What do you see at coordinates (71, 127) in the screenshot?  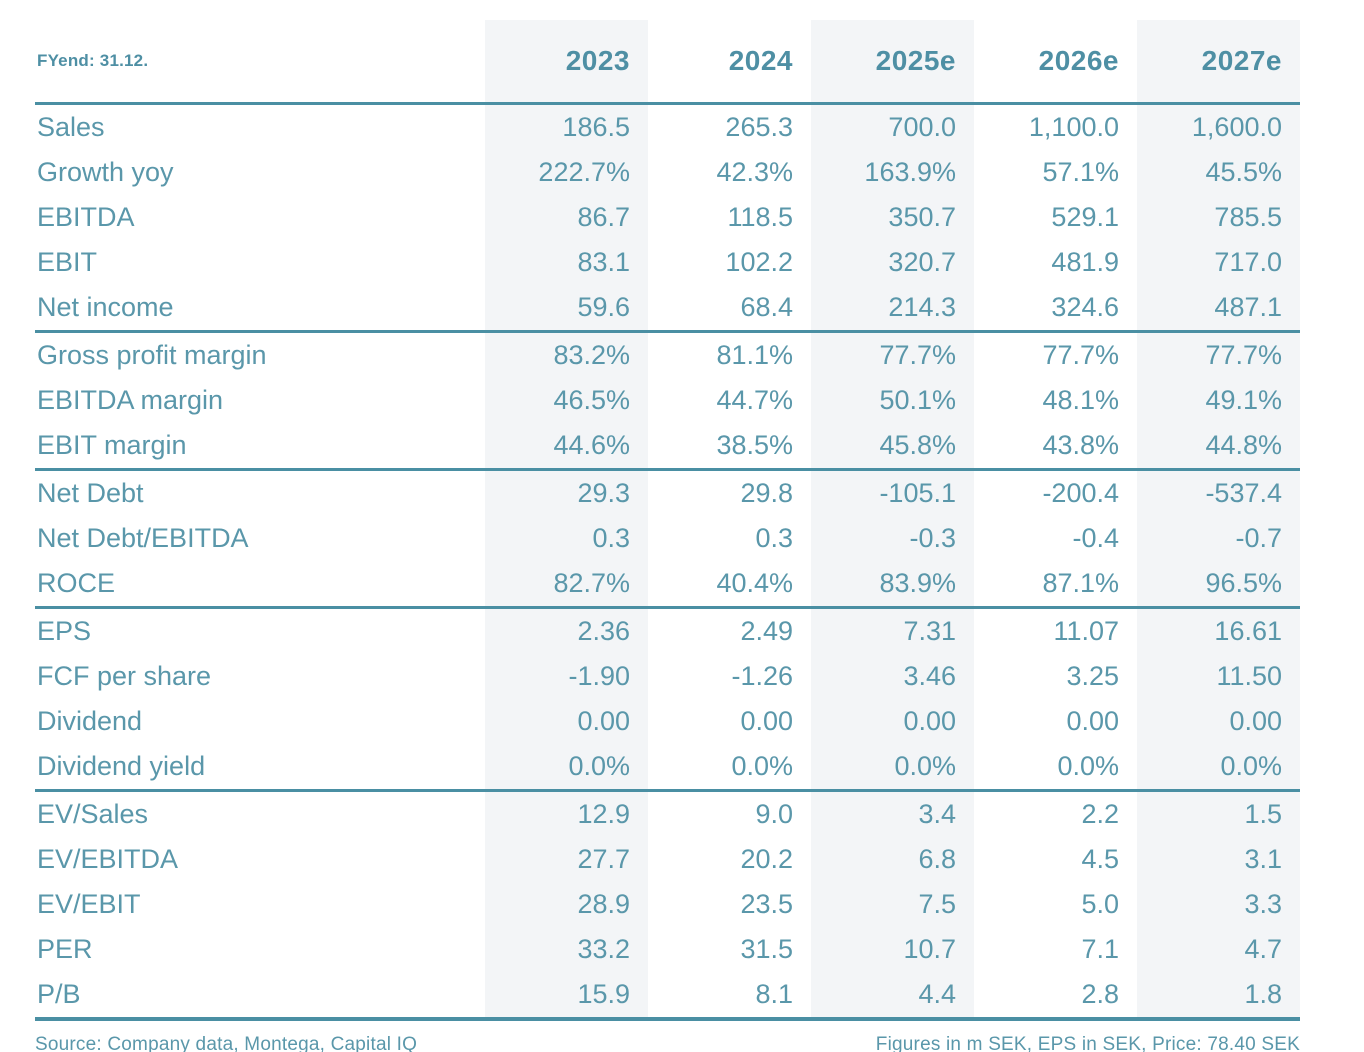 I see `row-label: Sales` at bounding box center [71, 127].